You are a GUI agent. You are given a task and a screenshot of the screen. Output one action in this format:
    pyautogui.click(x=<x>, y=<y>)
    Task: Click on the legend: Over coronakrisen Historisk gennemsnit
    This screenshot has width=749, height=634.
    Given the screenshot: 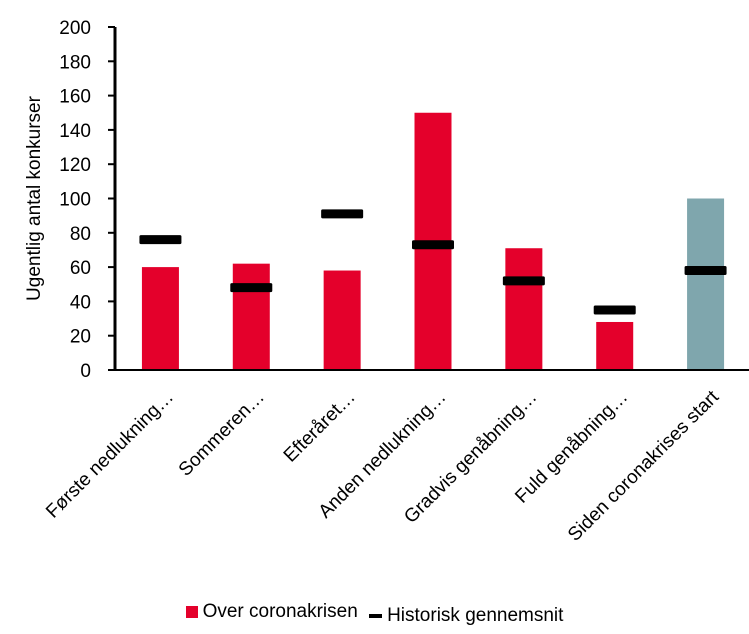 What is the action you would take?
    pyautogui.click(x=374, y=614)
    